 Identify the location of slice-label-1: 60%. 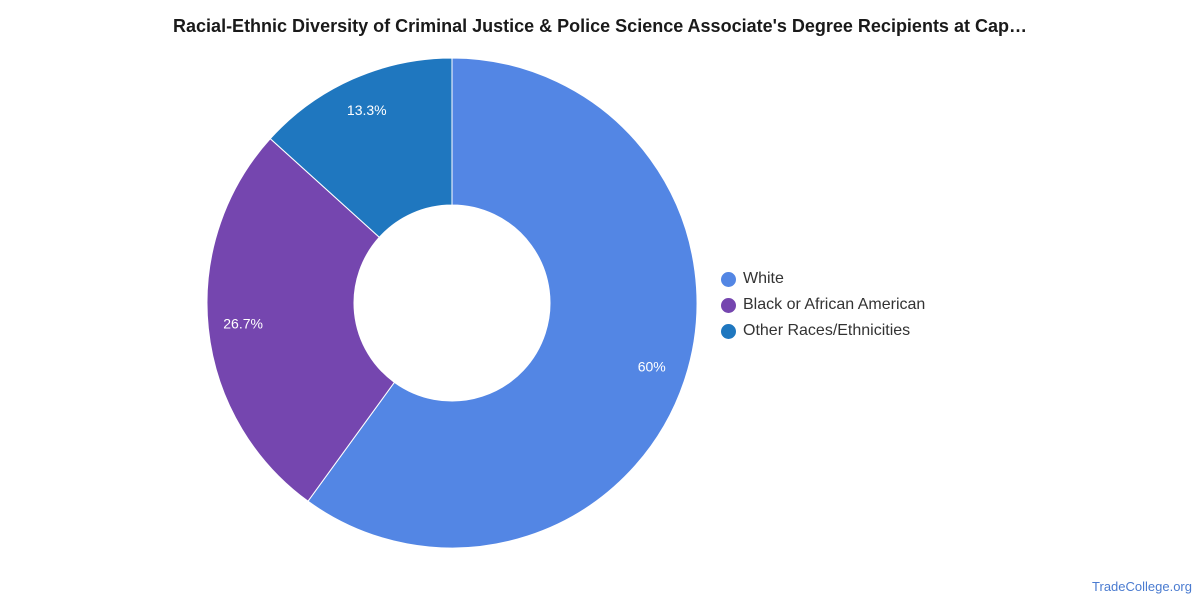
(652, 367).